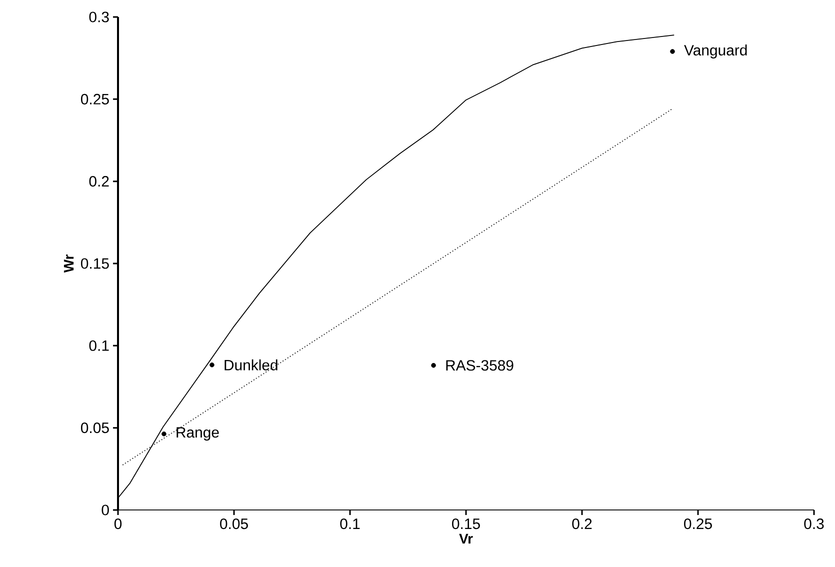  What do you see at coordinates (94, 99) in the screenshot?
I see `y-tick-label: 0.25` at bounding box center [94, 99].